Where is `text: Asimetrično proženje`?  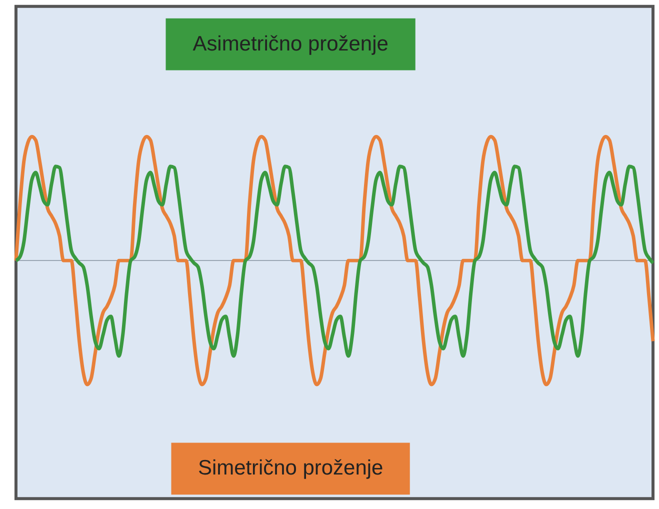
text: Asimetrično proženje is located at coordinates (290, 44).